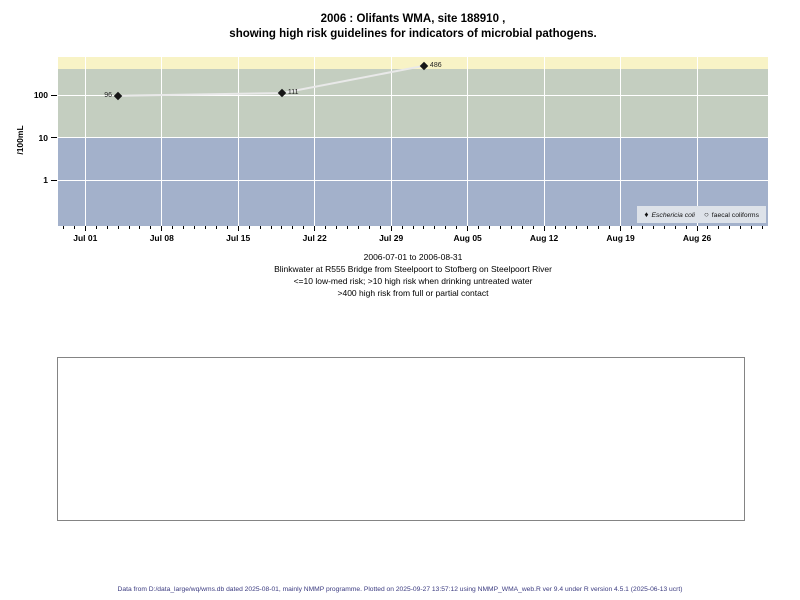  I want to click on series-line, so click(271, 80).